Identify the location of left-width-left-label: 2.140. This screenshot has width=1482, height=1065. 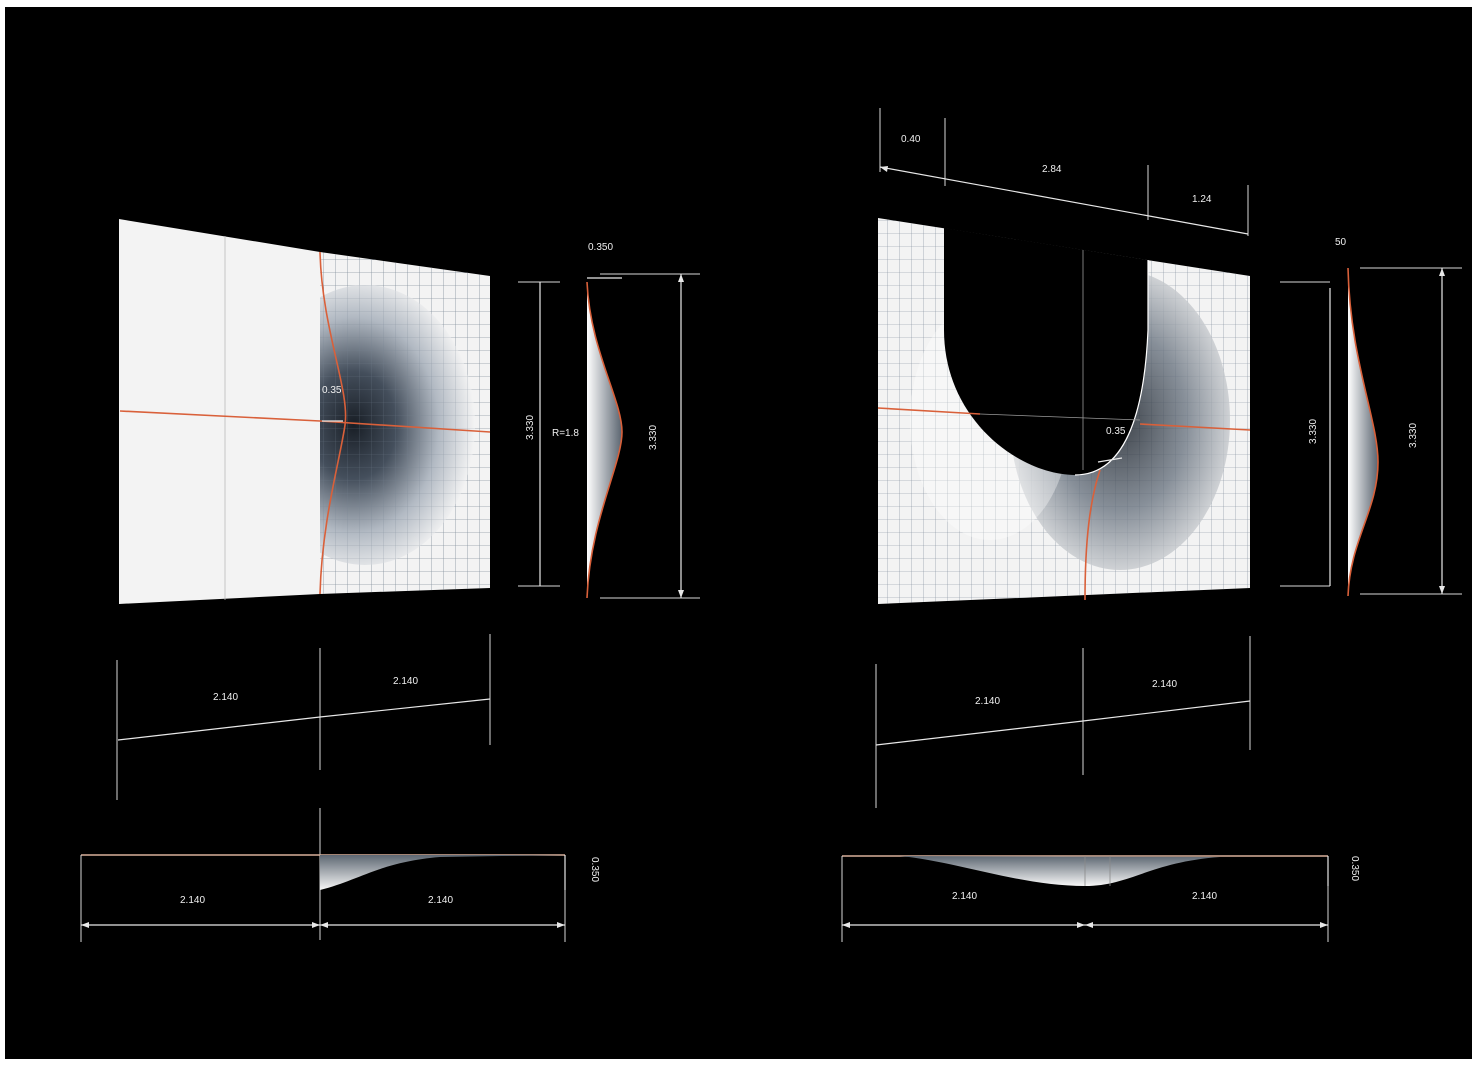
(225, 697).